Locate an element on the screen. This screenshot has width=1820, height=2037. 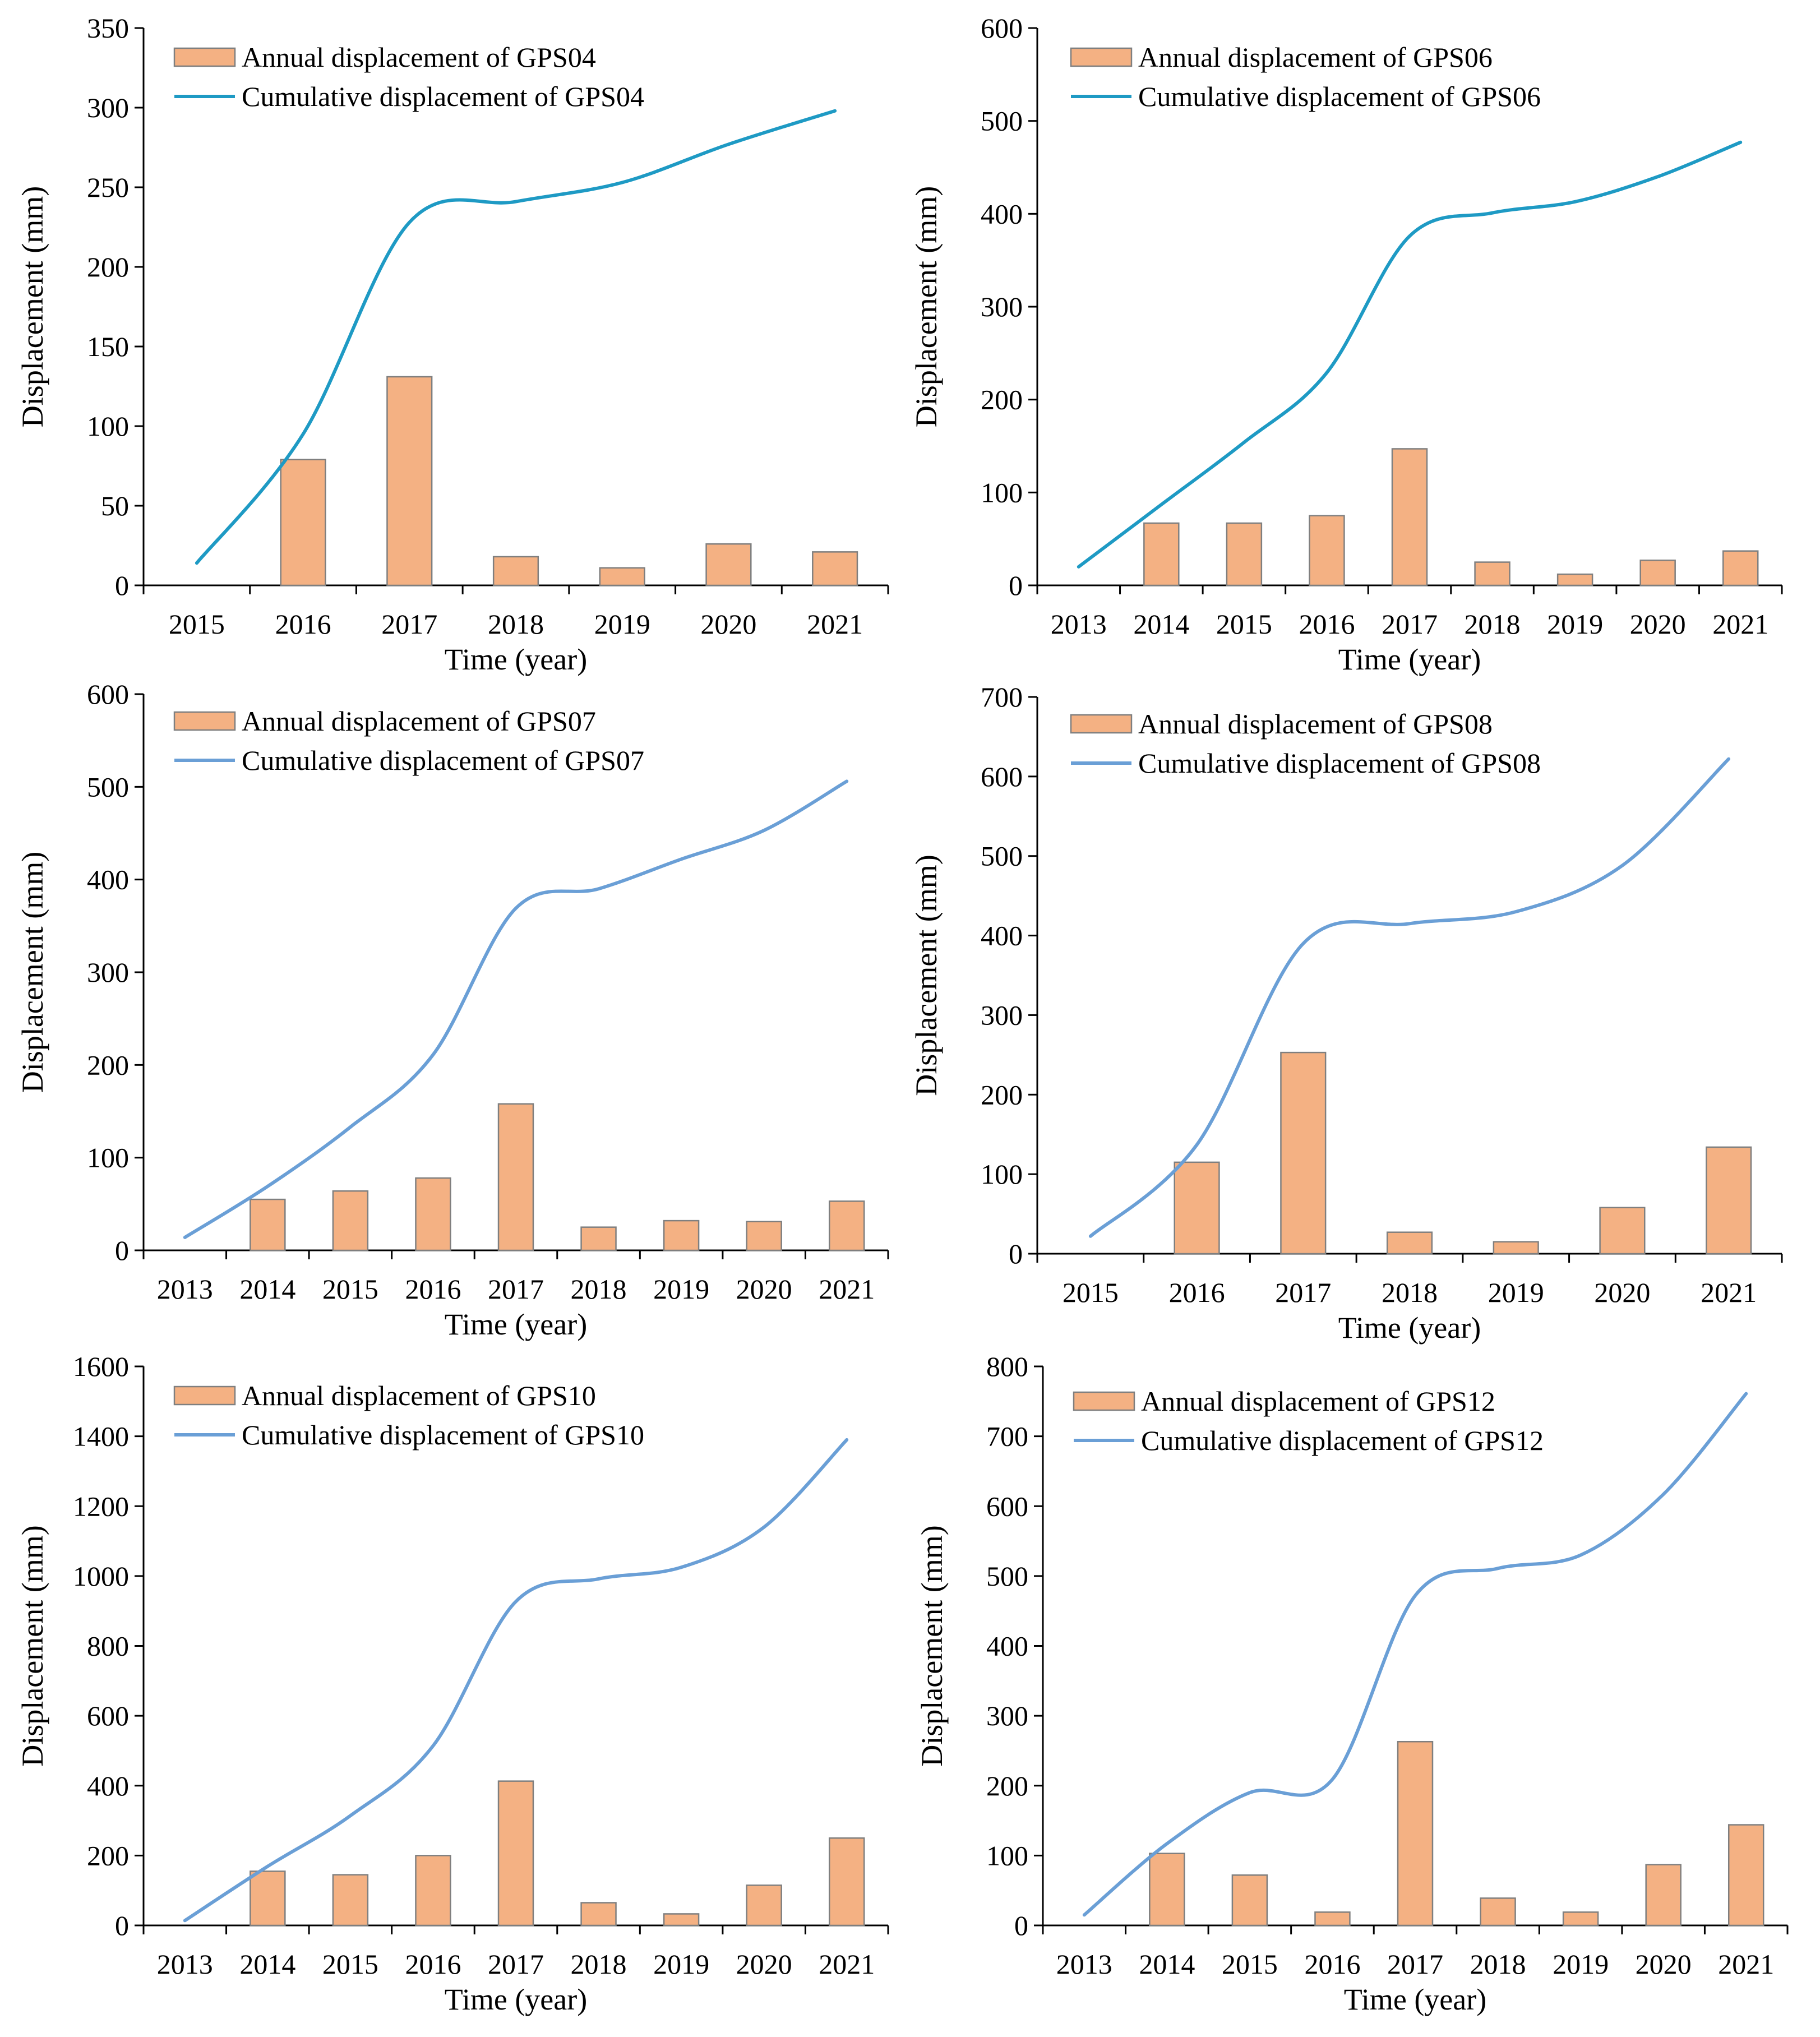
legend-label: Cumulative displacement of GPS12 is located at coordinates (1342, 1440).